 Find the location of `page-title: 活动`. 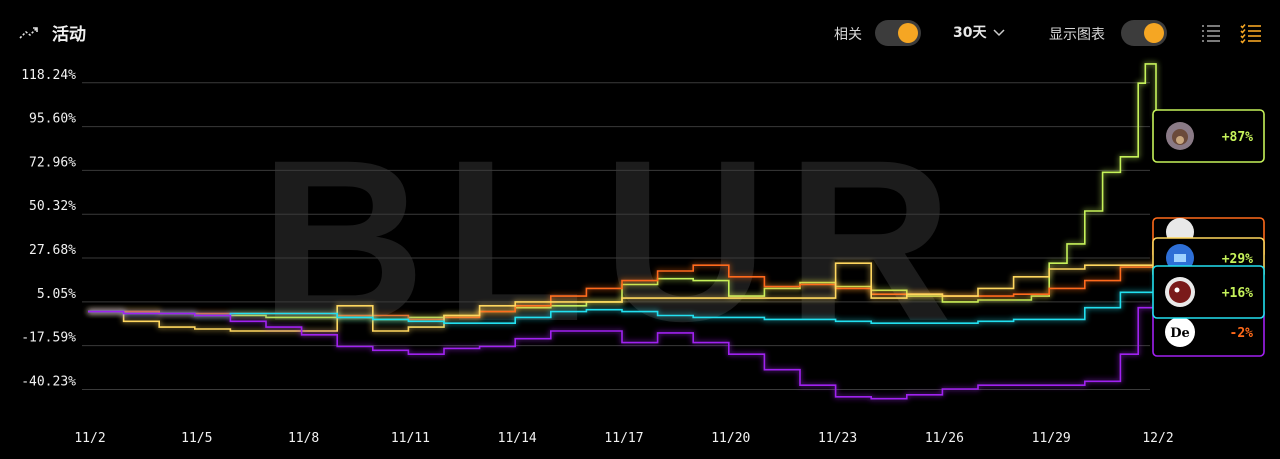

page-title: 活动 is located at coordinates (69, 35).